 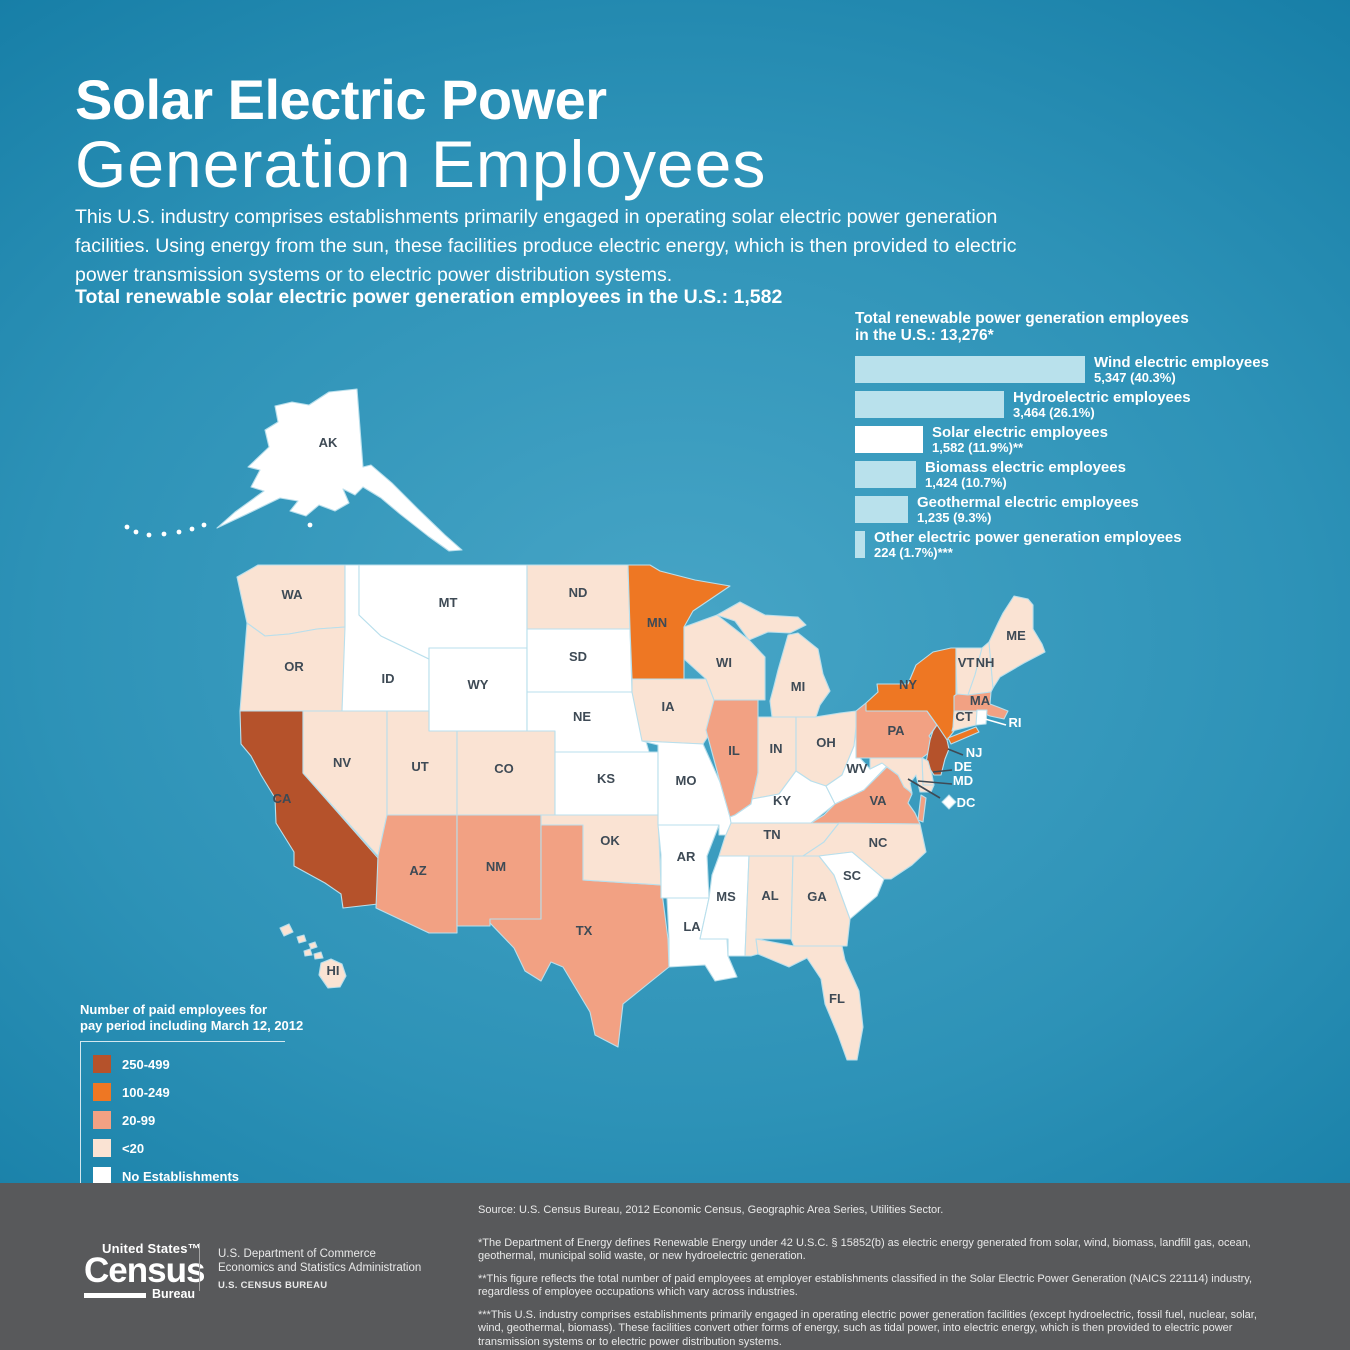 What do you see at coordinates (963, 716) in the screenshot?
I see `state-label-ct: CT` at bounding box center [963, 716].